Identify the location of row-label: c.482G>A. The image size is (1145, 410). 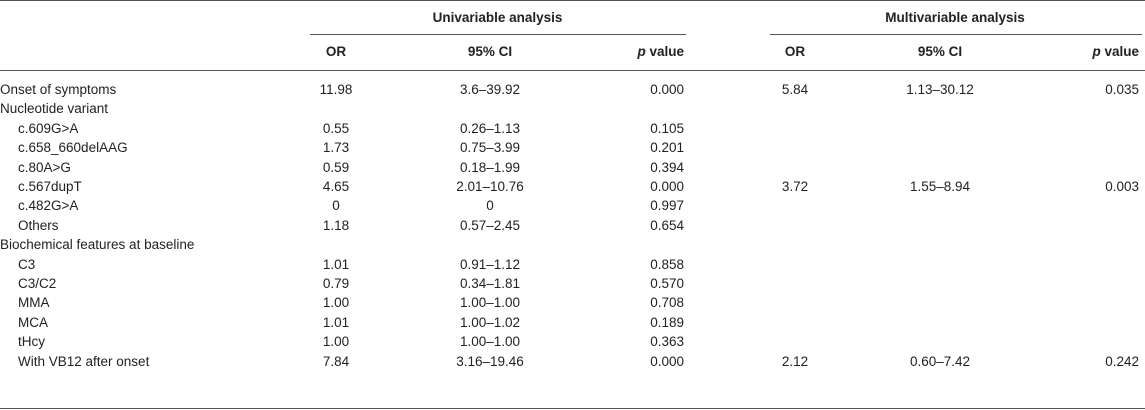
(48, 206).